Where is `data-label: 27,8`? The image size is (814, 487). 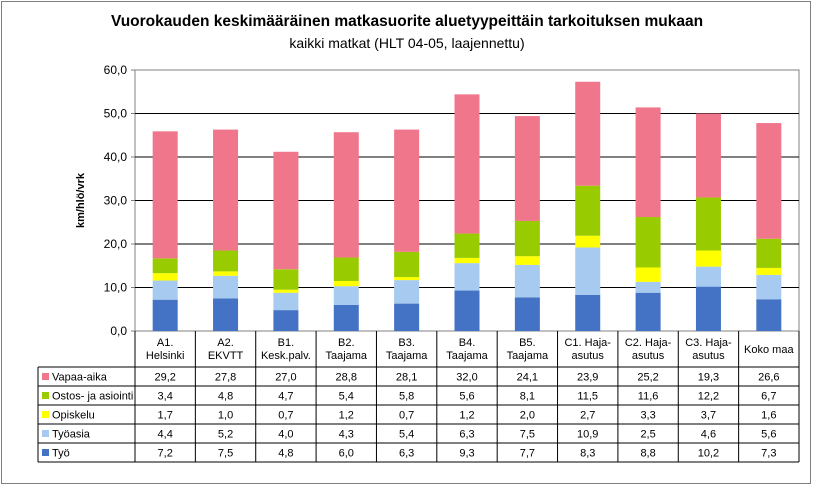 data-label: 27,8 is located at coordinates (225, 378).